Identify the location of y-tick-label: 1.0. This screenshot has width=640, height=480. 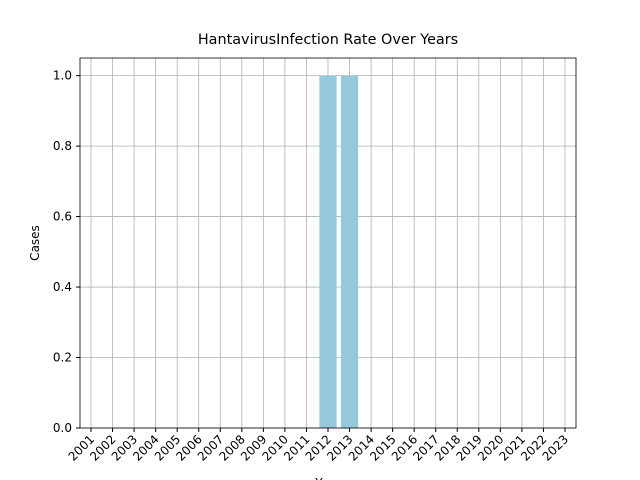
(62, 76).